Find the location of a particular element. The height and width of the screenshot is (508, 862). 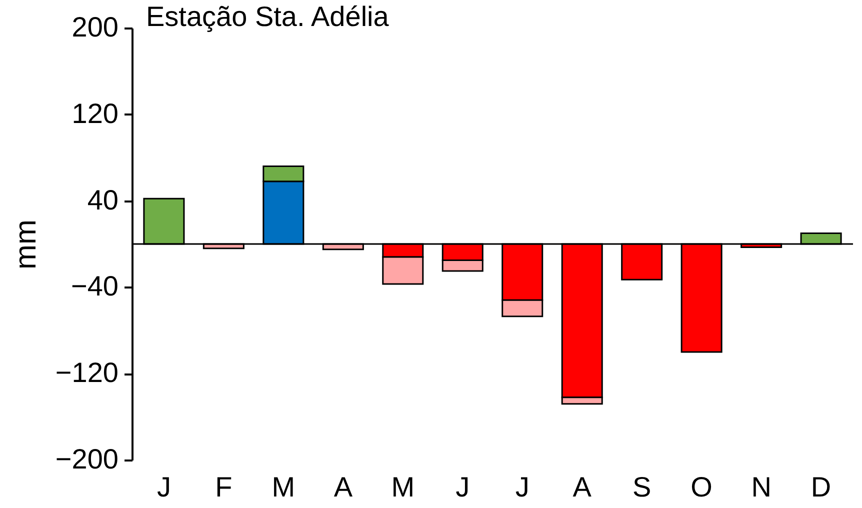

y-tick-label: 200 is located at coordinates (95, 27).